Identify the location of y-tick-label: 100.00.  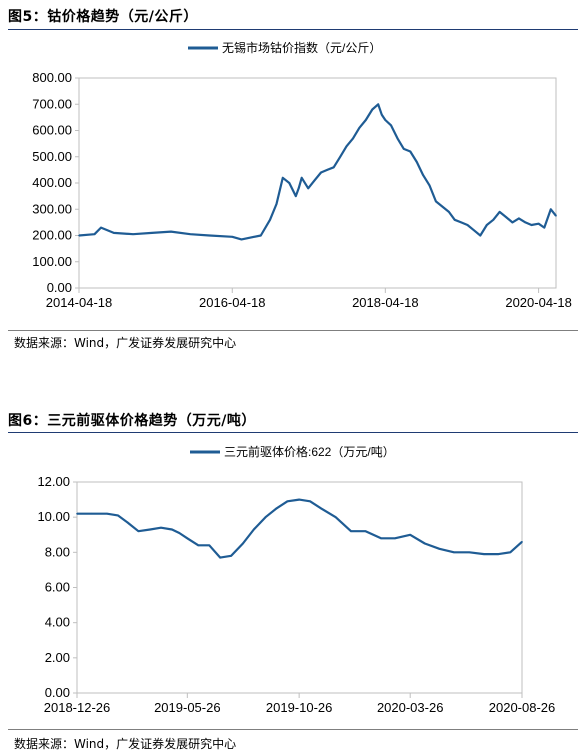
(52, 261).